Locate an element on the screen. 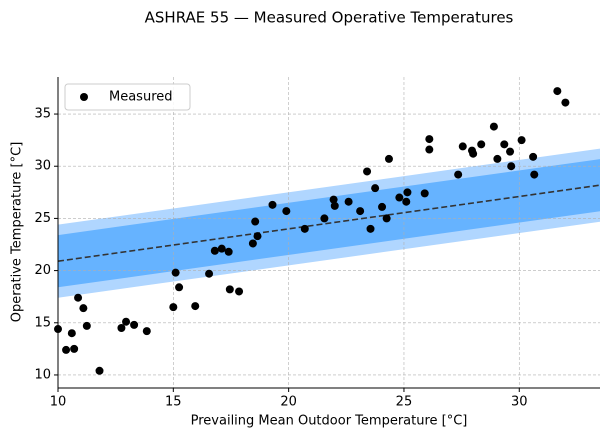  legend-box is located at coordinates (127, 97).